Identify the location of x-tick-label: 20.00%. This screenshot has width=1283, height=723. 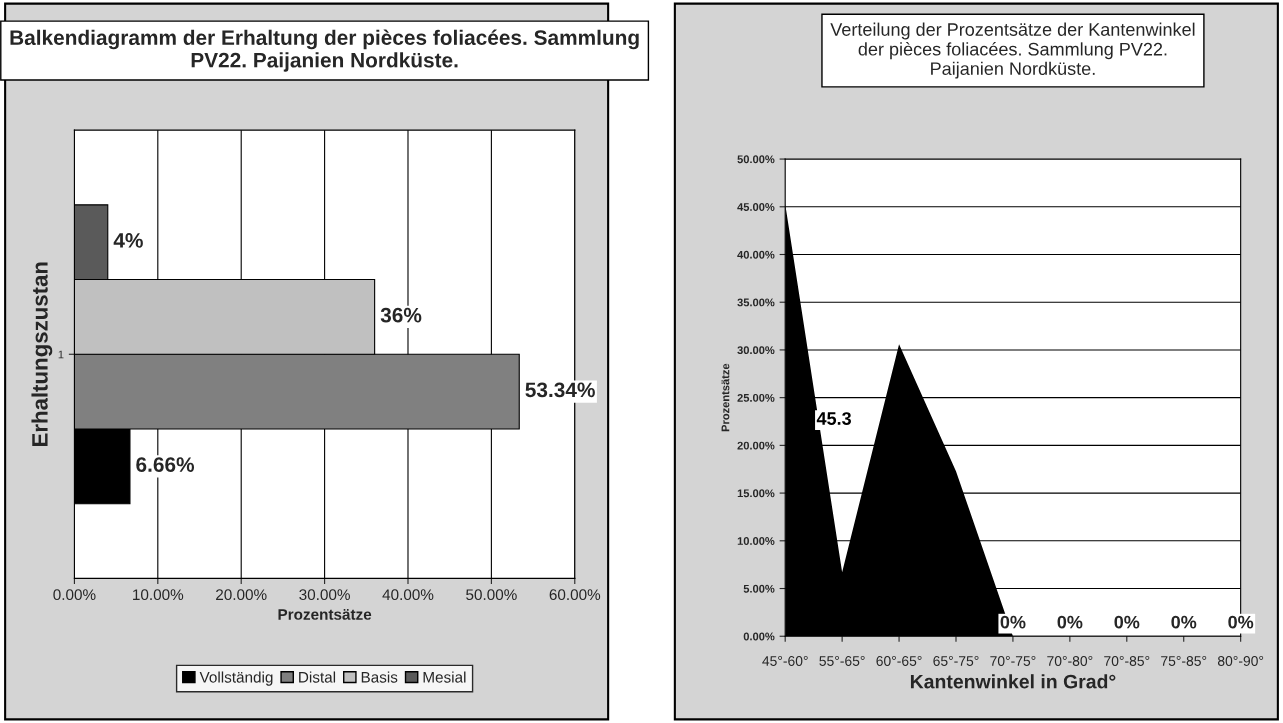
(241, 595).